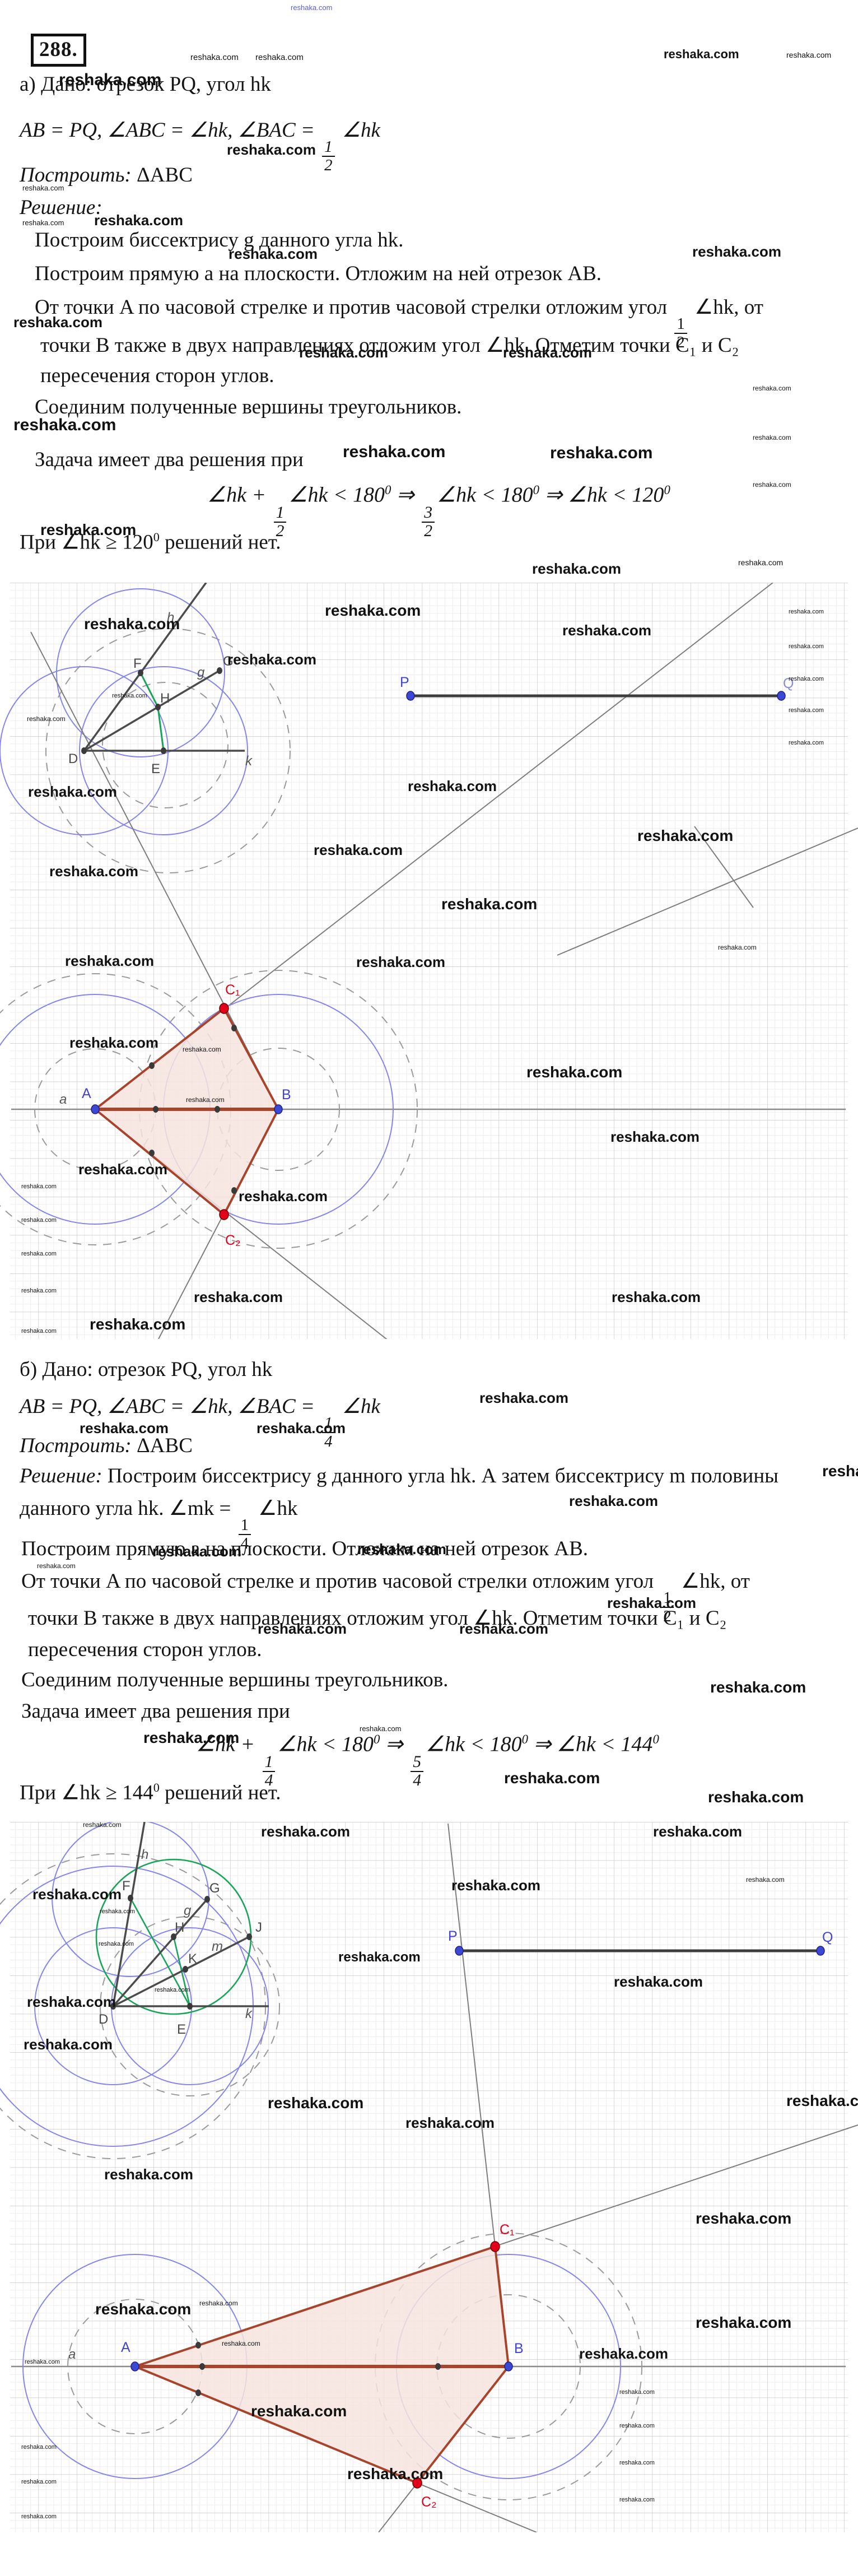 Image resolution: width=858 pixels, height=2576 pixels. I want to click on point-P-label: P, so click(404, 682).